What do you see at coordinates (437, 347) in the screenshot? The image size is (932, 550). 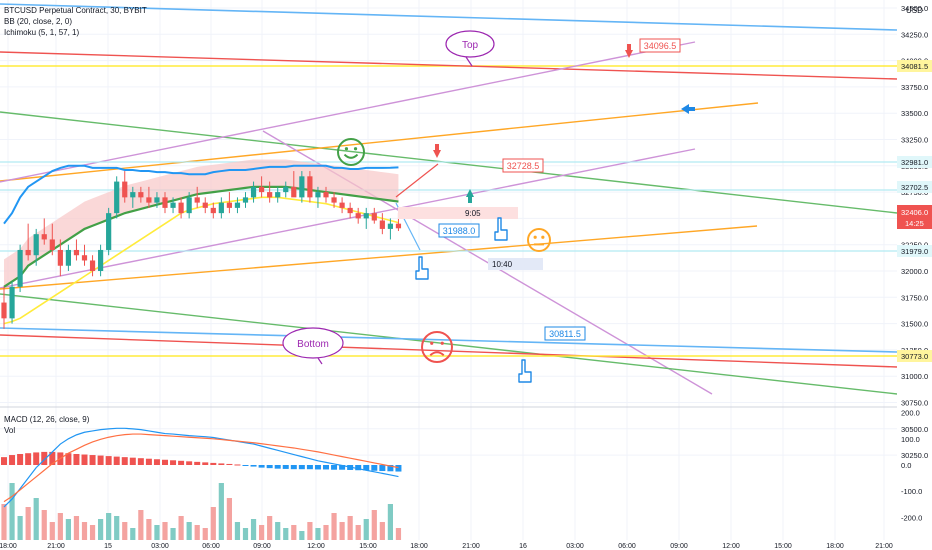 I see `sad-face-icon` at bounding box center [437, 347].